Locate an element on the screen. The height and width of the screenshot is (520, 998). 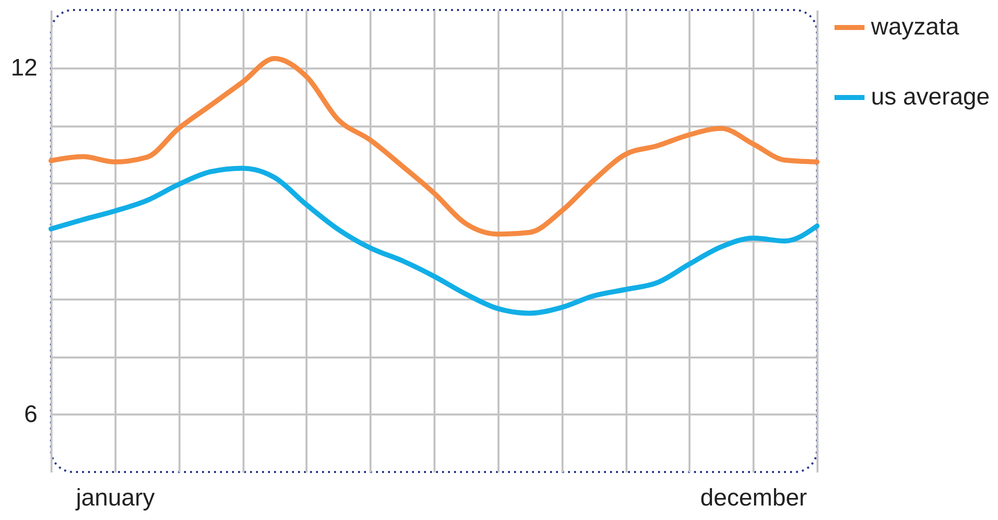
y-tick-label: 12 is located at coordinates (24, 68).